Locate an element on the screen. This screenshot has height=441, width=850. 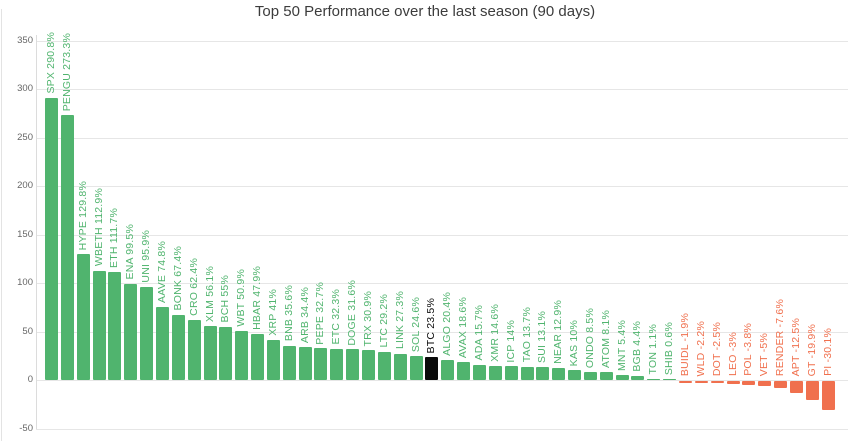
bar-label-PENGU: PENGU 273.3% is located at coordinates (66, 71).